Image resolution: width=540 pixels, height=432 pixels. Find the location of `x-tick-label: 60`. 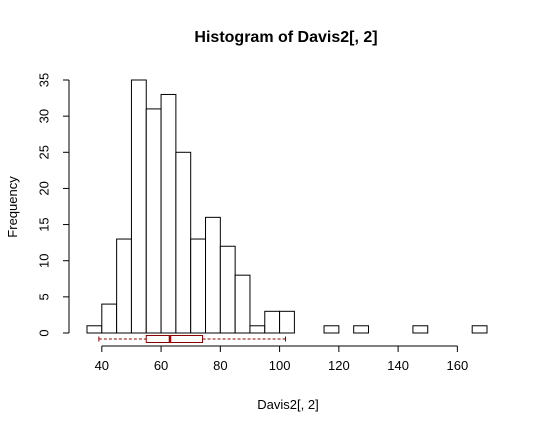

x-tick-label: 60 is located at coordinates (161, 365).